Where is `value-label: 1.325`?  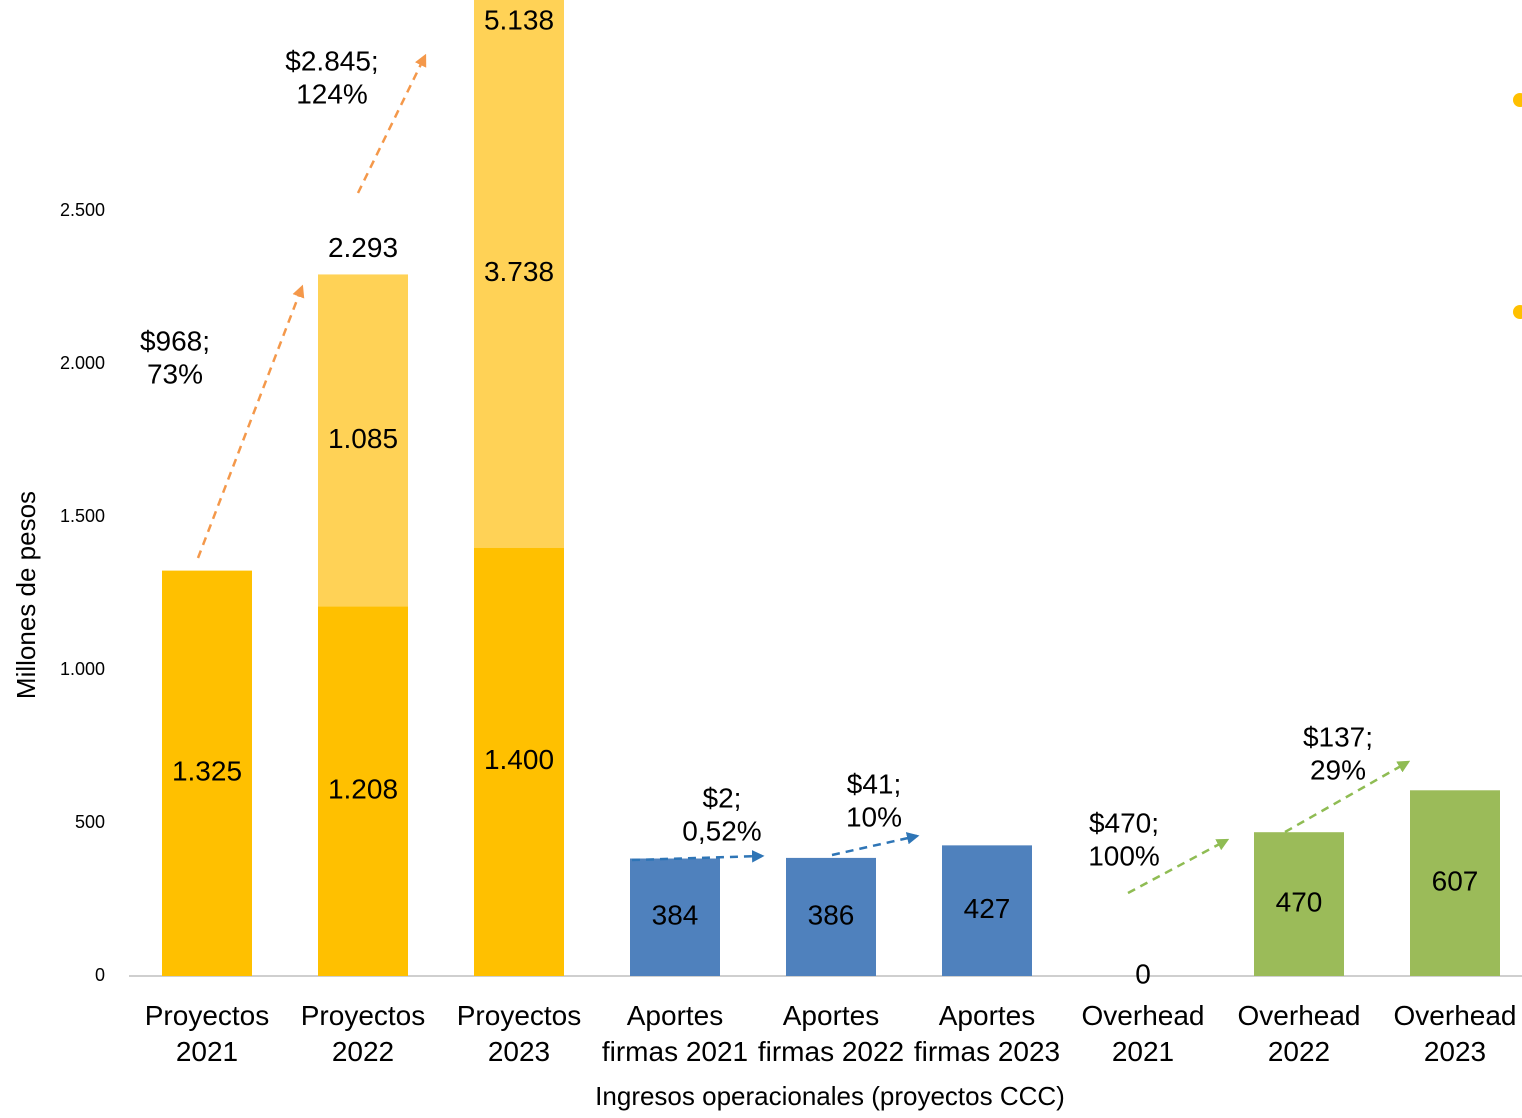 value-label: 1.325 is located at coordinates (207, 771).